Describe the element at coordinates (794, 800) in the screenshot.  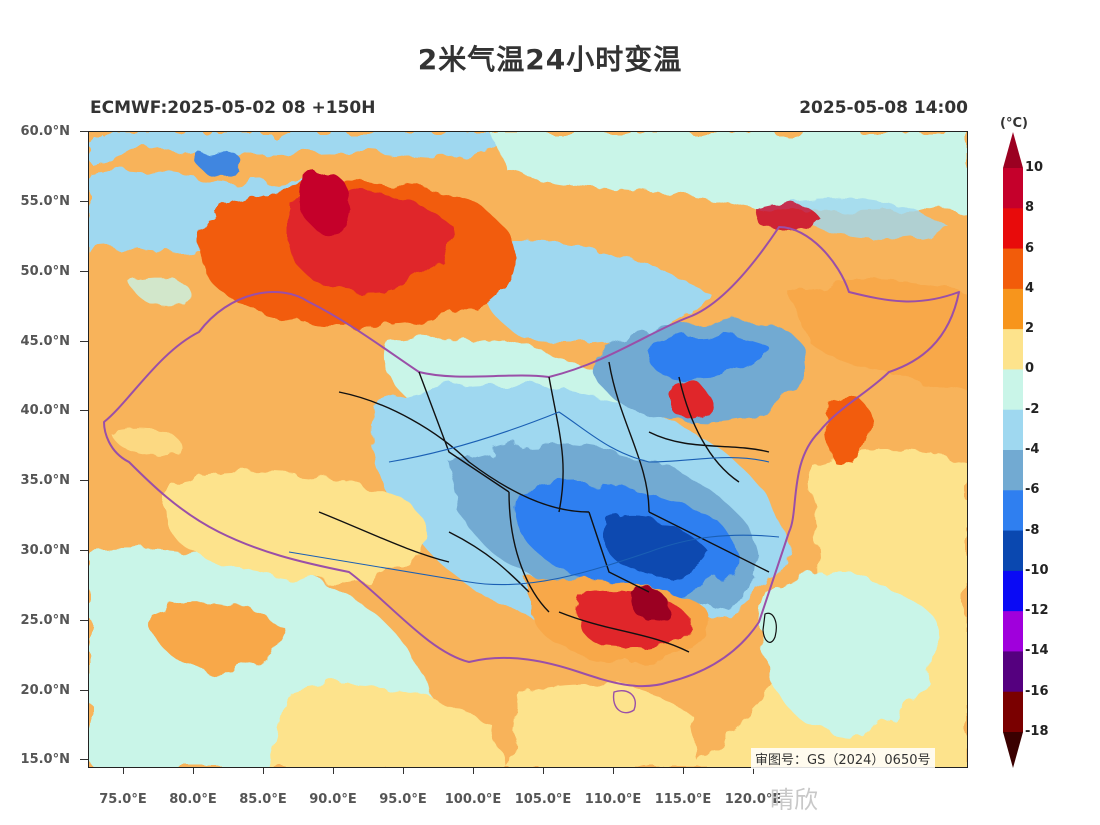
I see `watermark: 晴欣` at that location.